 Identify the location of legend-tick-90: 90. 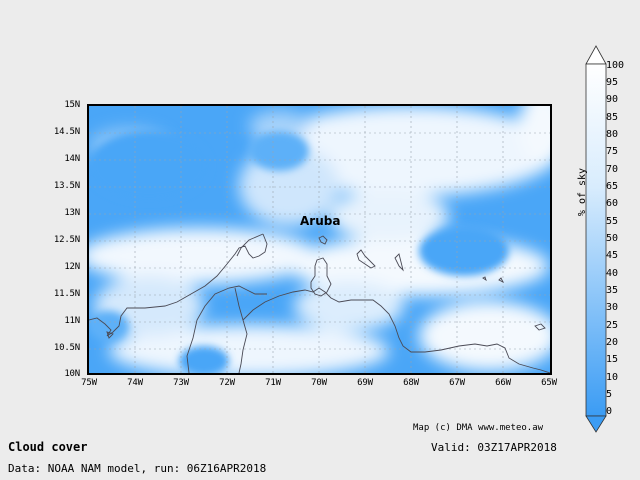
(612, 99).